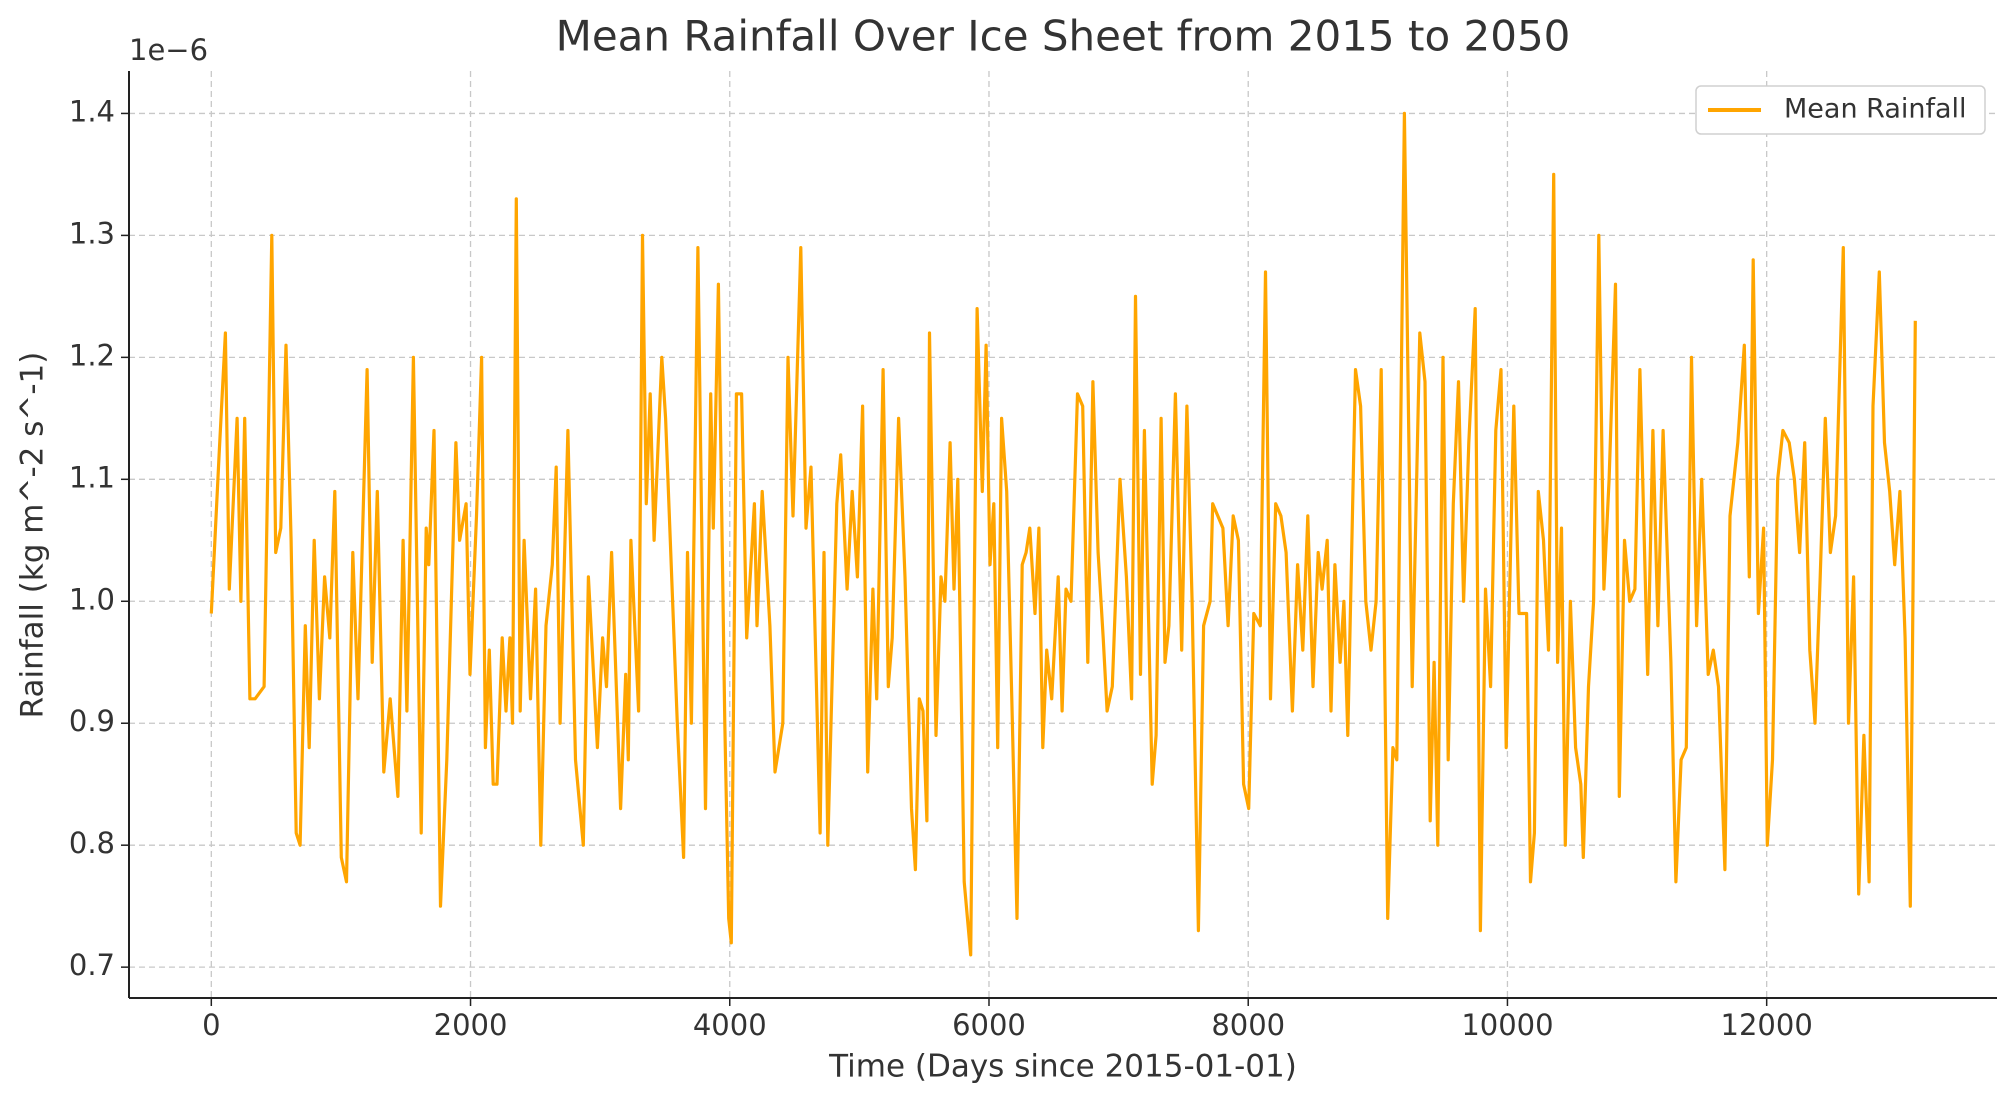  What do you see at coordinates (33, 535) in the screenshot?
I see `y-axis-label: Rainfall (kg m^-2 s^-1)` at bounding box center [33, 535].